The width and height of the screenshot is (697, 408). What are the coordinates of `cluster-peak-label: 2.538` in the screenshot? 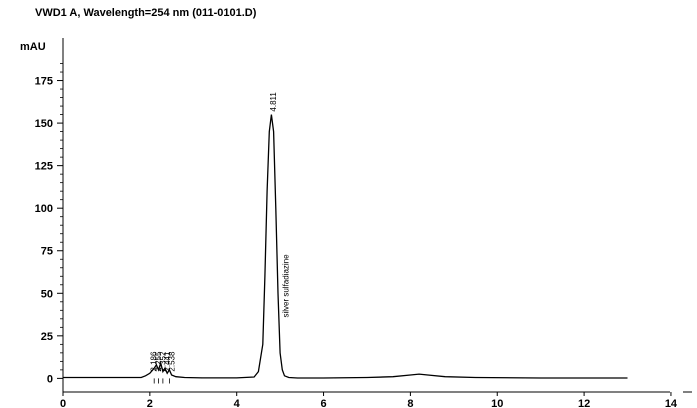 It's located at (171, 361).